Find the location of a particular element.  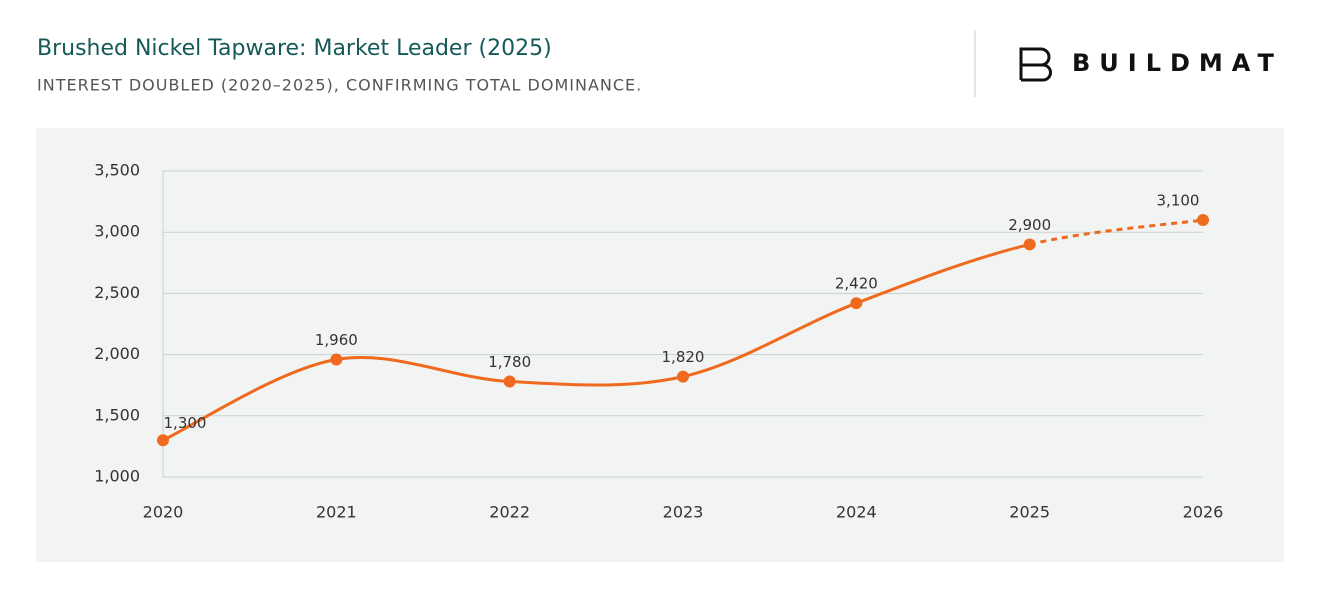

x-tick-label: 2023 is located at coordinates (683, 512).